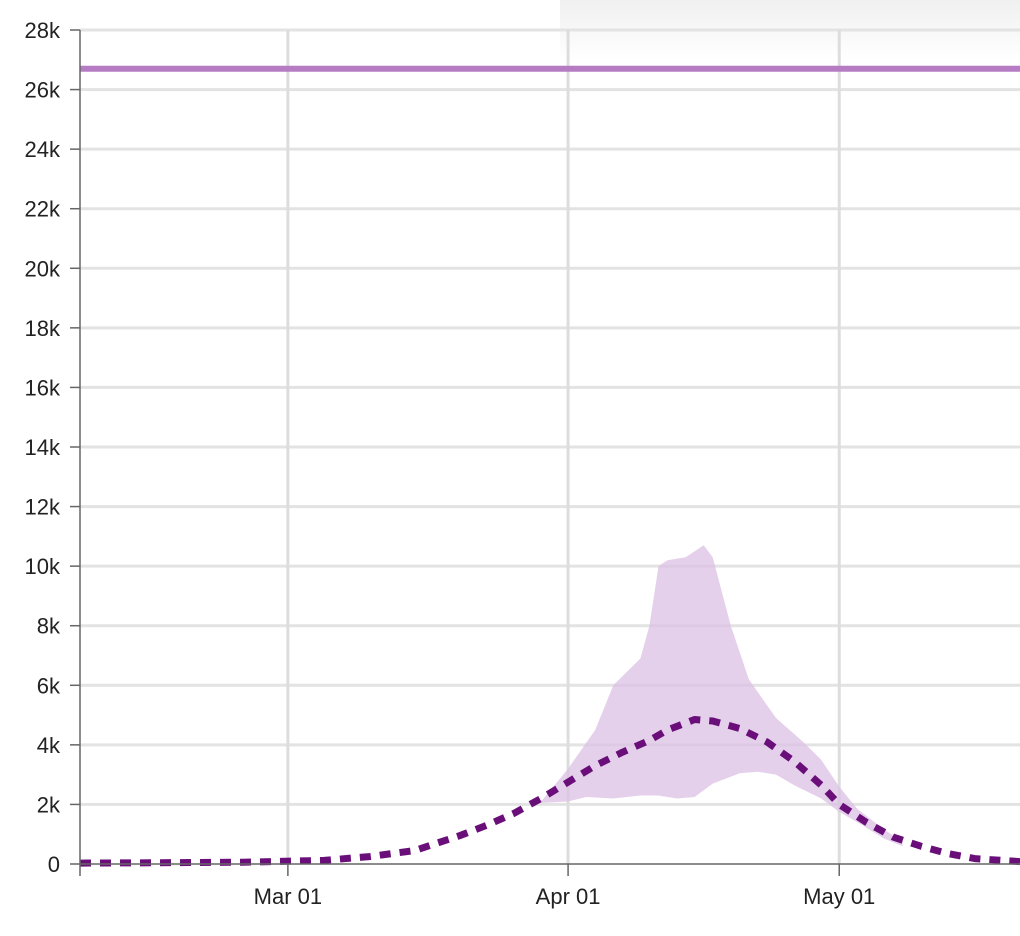 The width and height of the screenshot is (1020, 936). Describe the element at coordinates (568, 896) in the screenshot. I see `x-tick-label: Apr 01` at that location.